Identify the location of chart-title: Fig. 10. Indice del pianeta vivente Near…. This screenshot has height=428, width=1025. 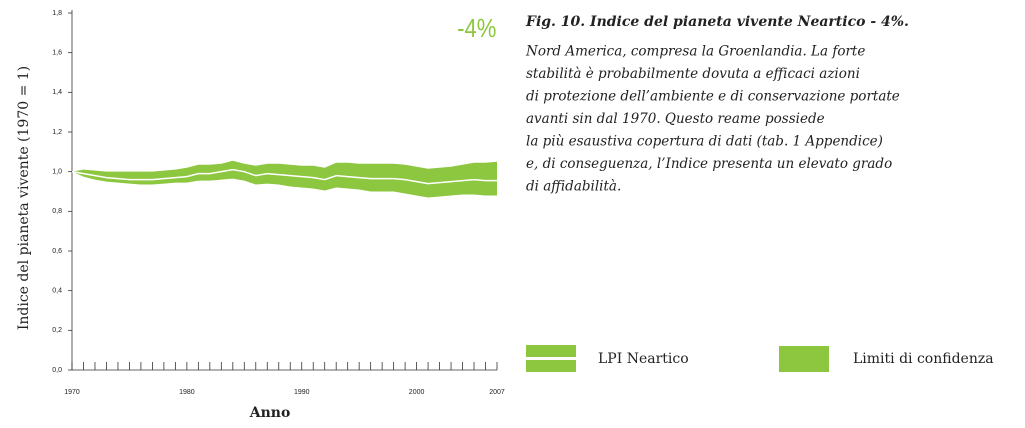
(717, 22).